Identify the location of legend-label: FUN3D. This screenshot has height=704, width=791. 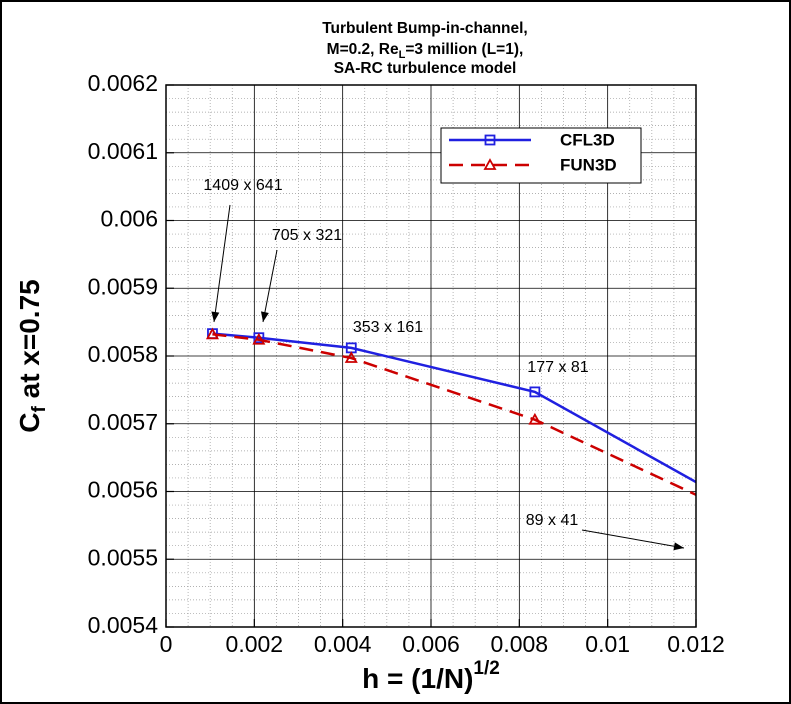
(588, 164).